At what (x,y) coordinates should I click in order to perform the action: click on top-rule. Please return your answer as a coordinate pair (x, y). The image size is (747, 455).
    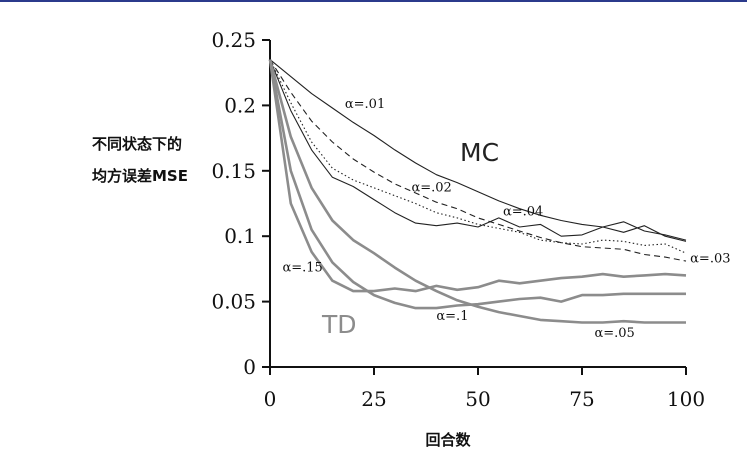
    Looking at the image, I should click on (373, 1).